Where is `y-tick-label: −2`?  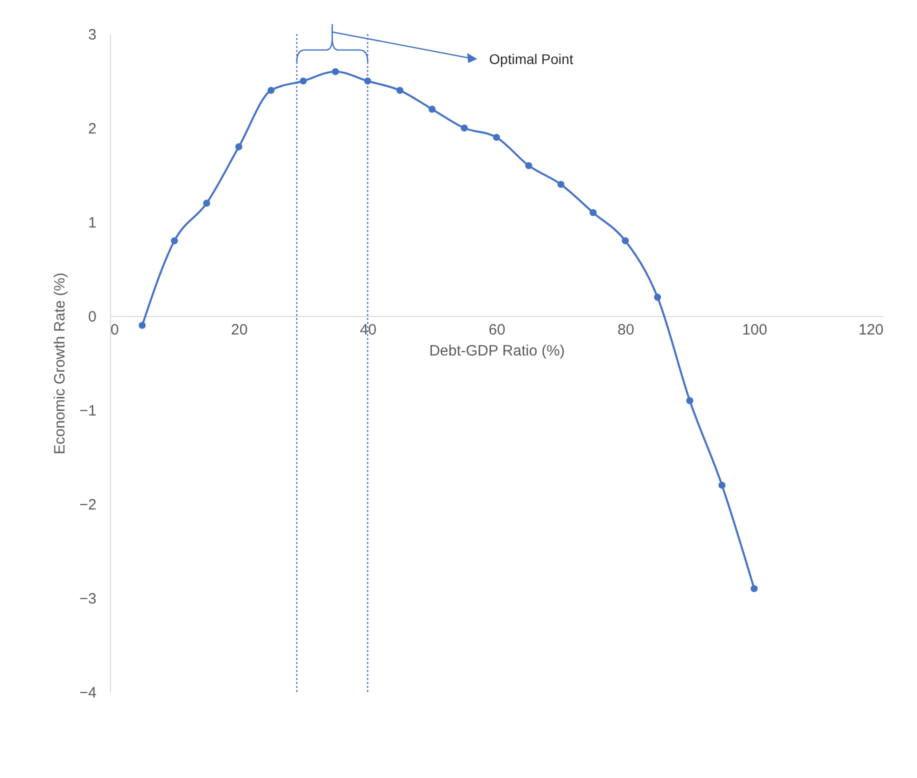 y-tick-label: −2 is located at coordinates (87, 505).